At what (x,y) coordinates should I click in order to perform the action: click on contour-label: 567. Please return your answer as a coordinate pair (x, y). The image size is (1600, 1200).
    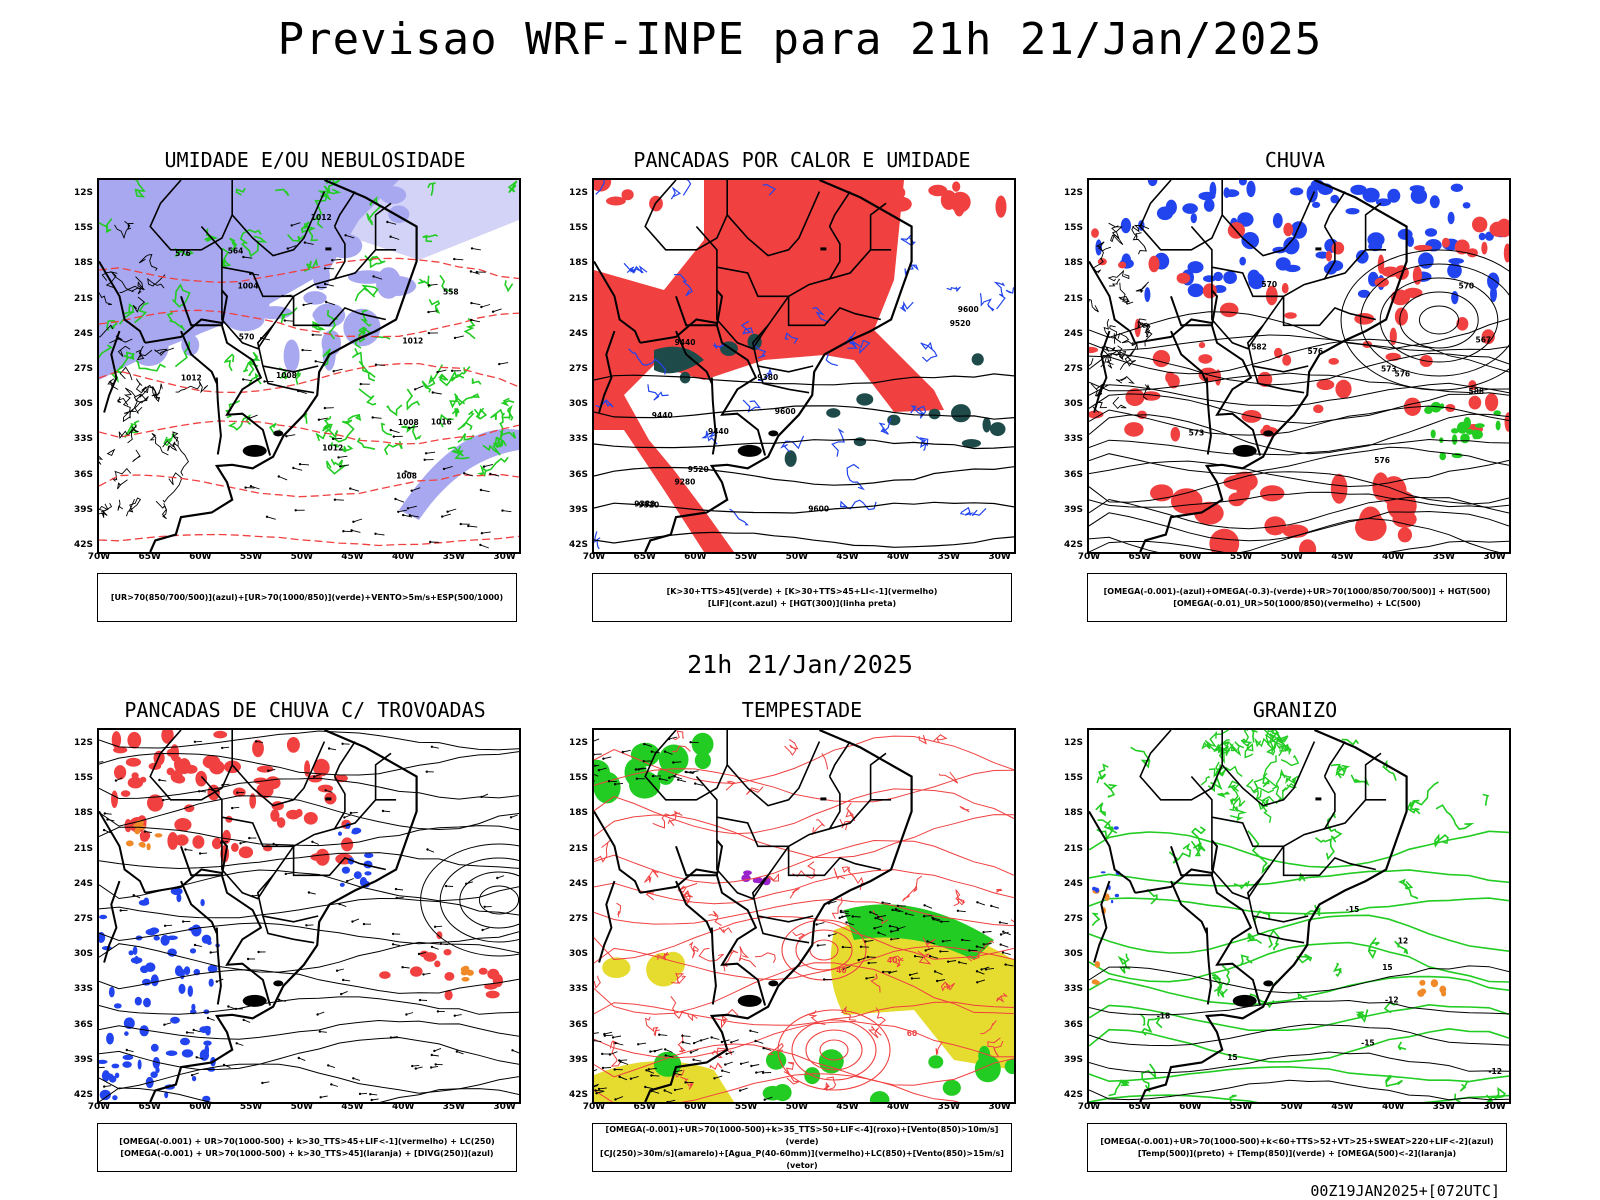
    Looking at the image, I should click on (1484, 340).